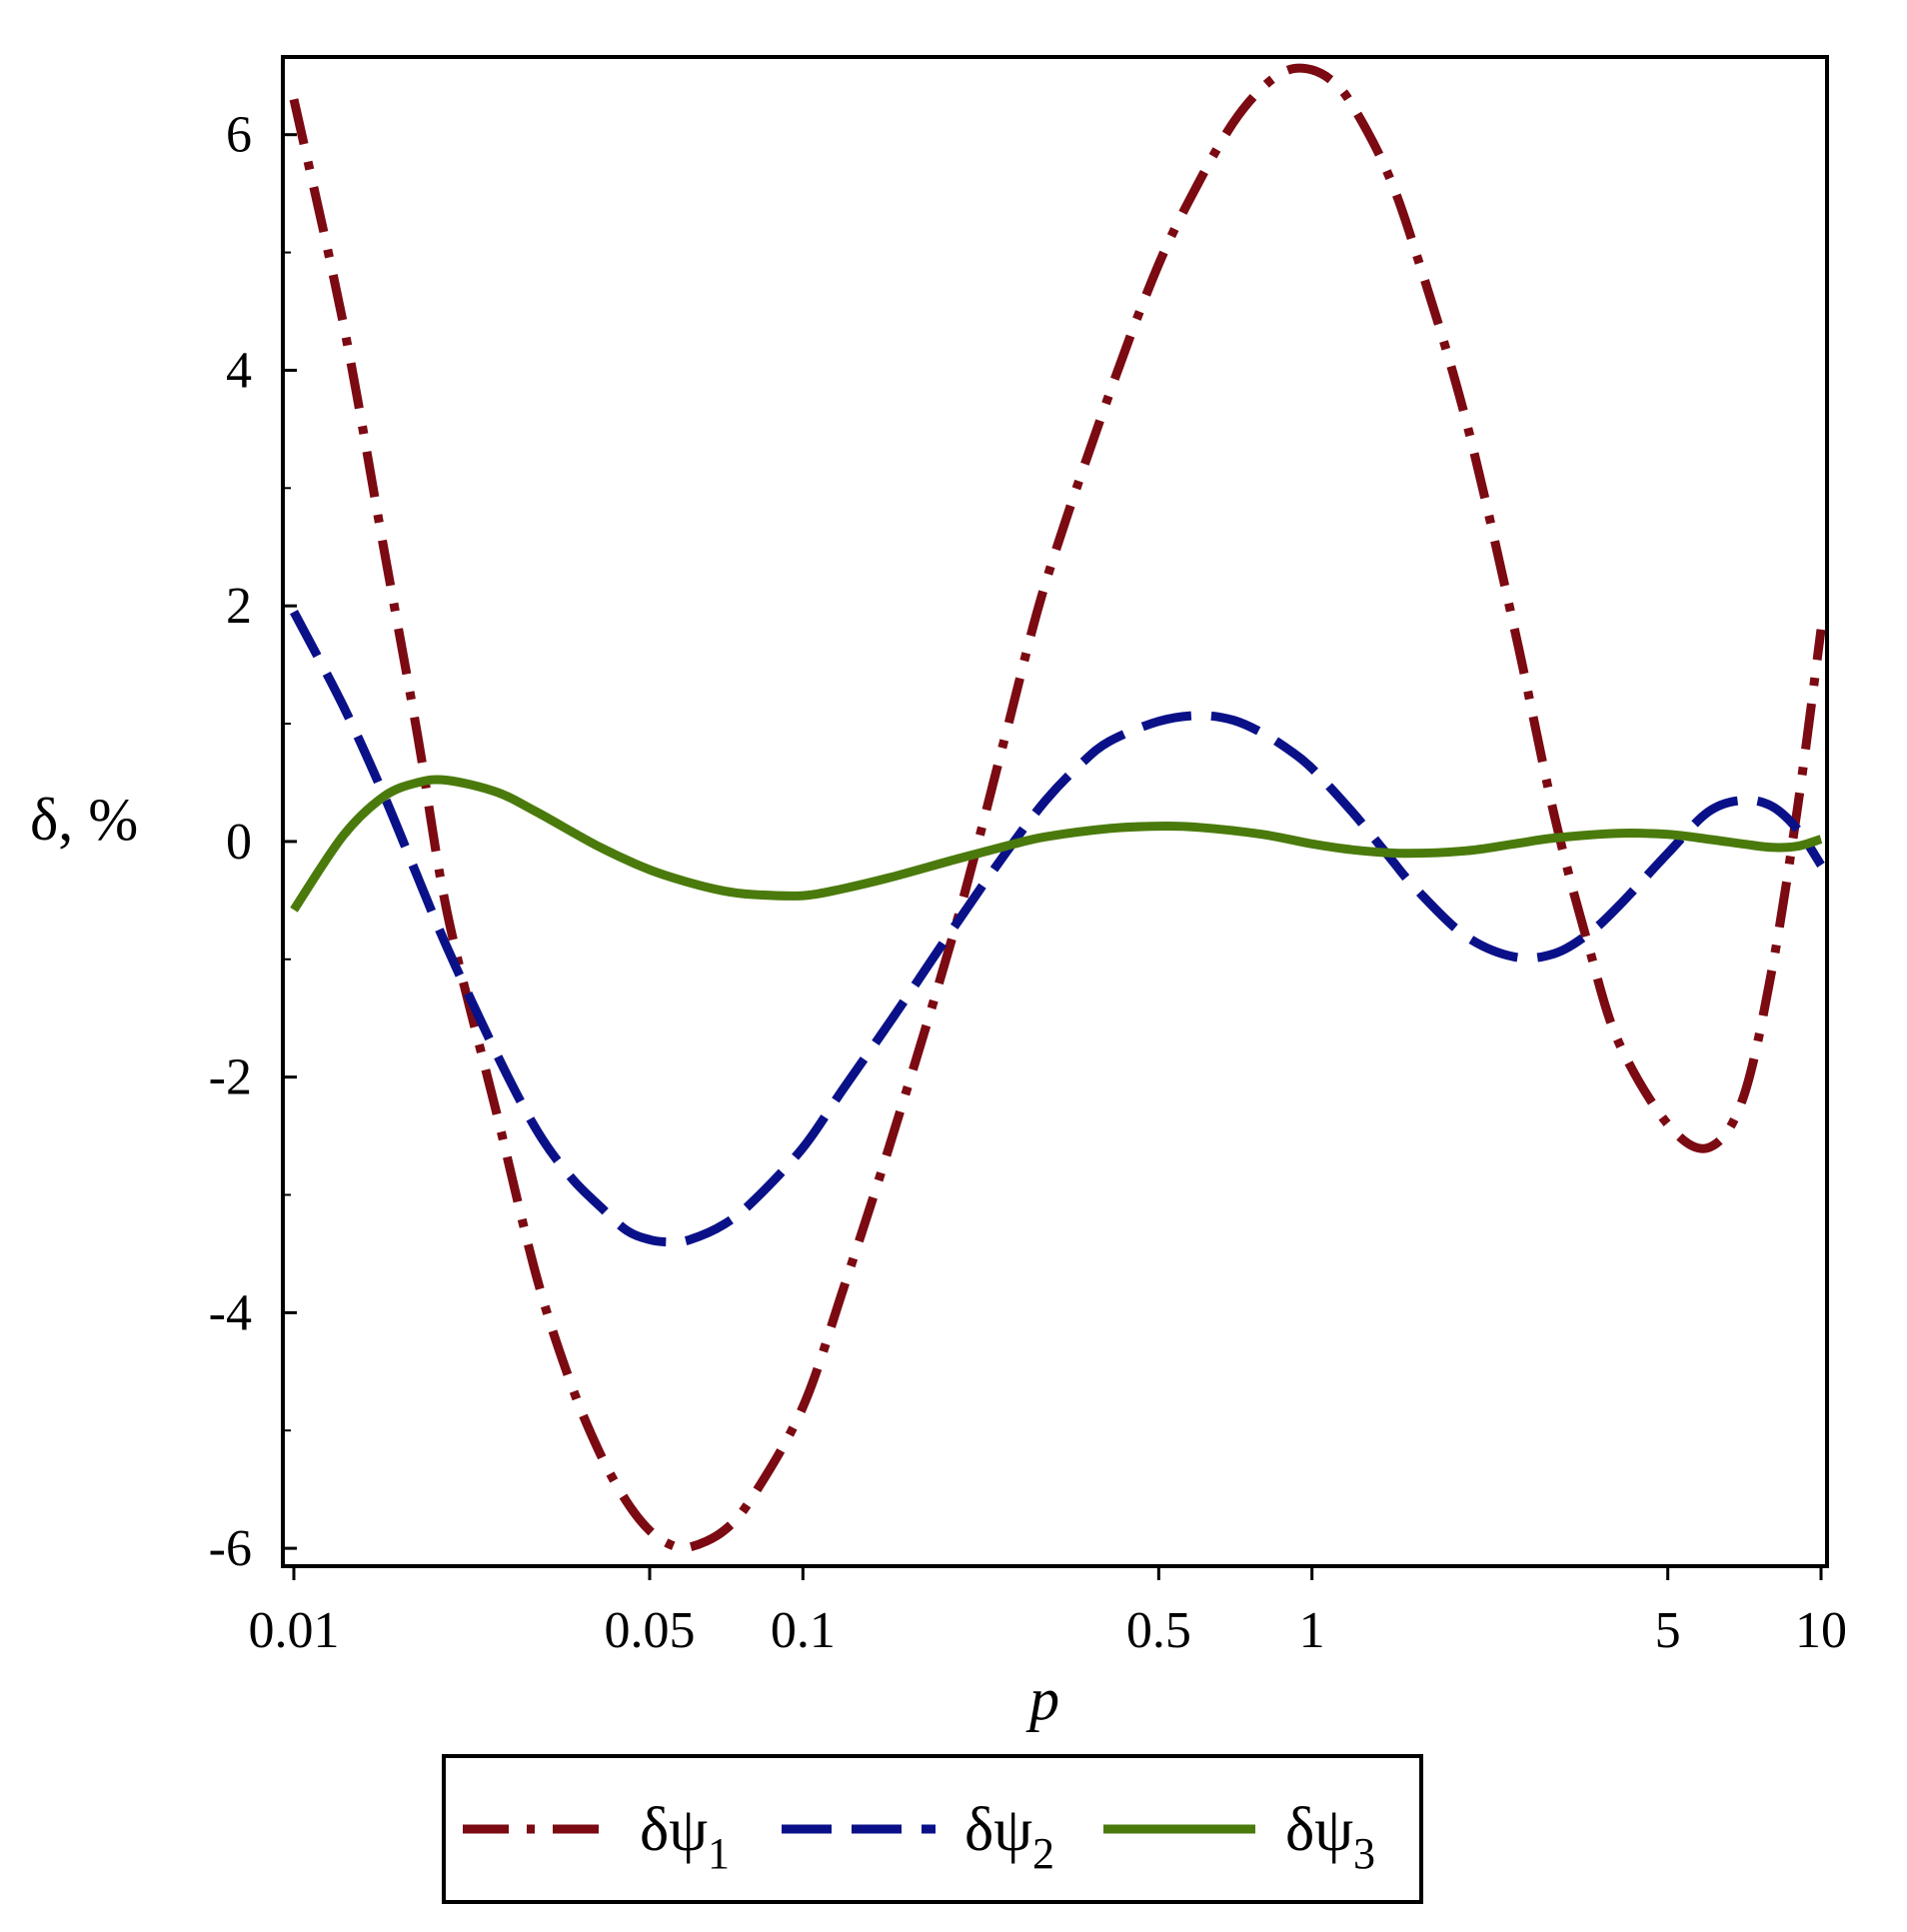 The height and width of the screenshot is (1932, 1907). Describe the element at coordinates (294, 1631) in the screenshot. I see `x-tick-label: 0.01` at that location.